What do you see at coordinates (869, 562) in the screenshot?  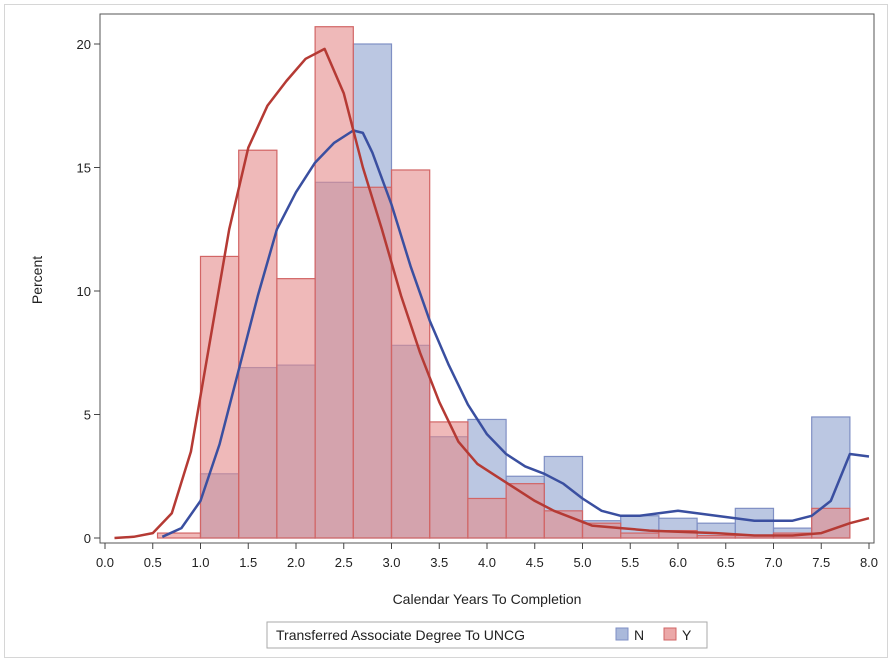 I see `x-tick-label: 8.0` at bounding box center [869, 562].